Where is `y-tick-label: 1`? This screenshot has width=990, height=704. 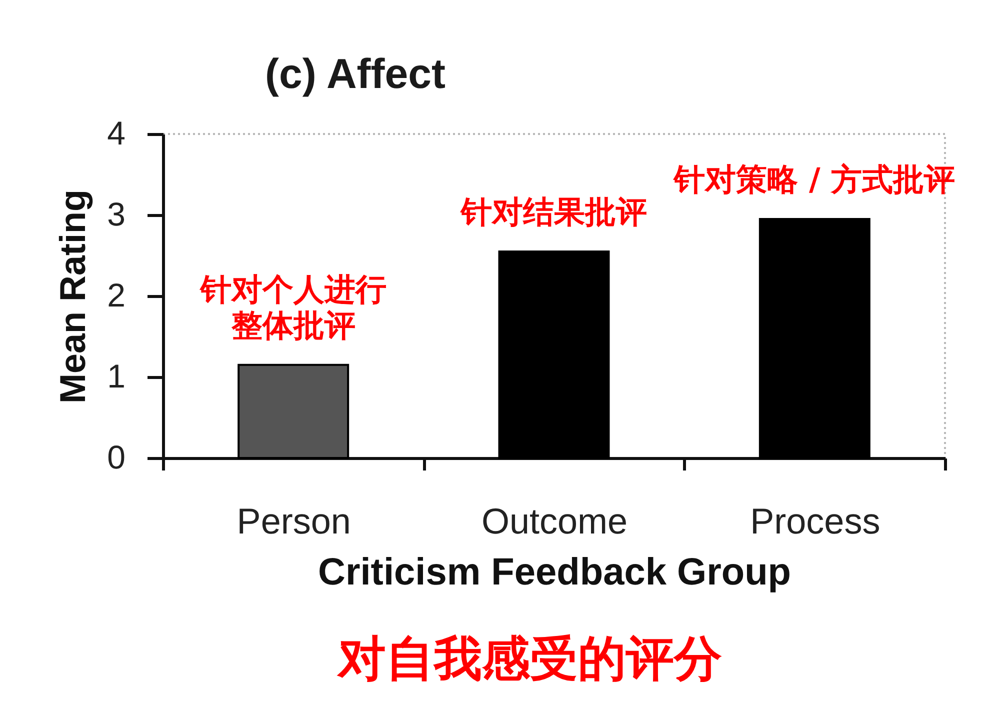 y-tick-label: 1 is located at coordinates (116, 376).